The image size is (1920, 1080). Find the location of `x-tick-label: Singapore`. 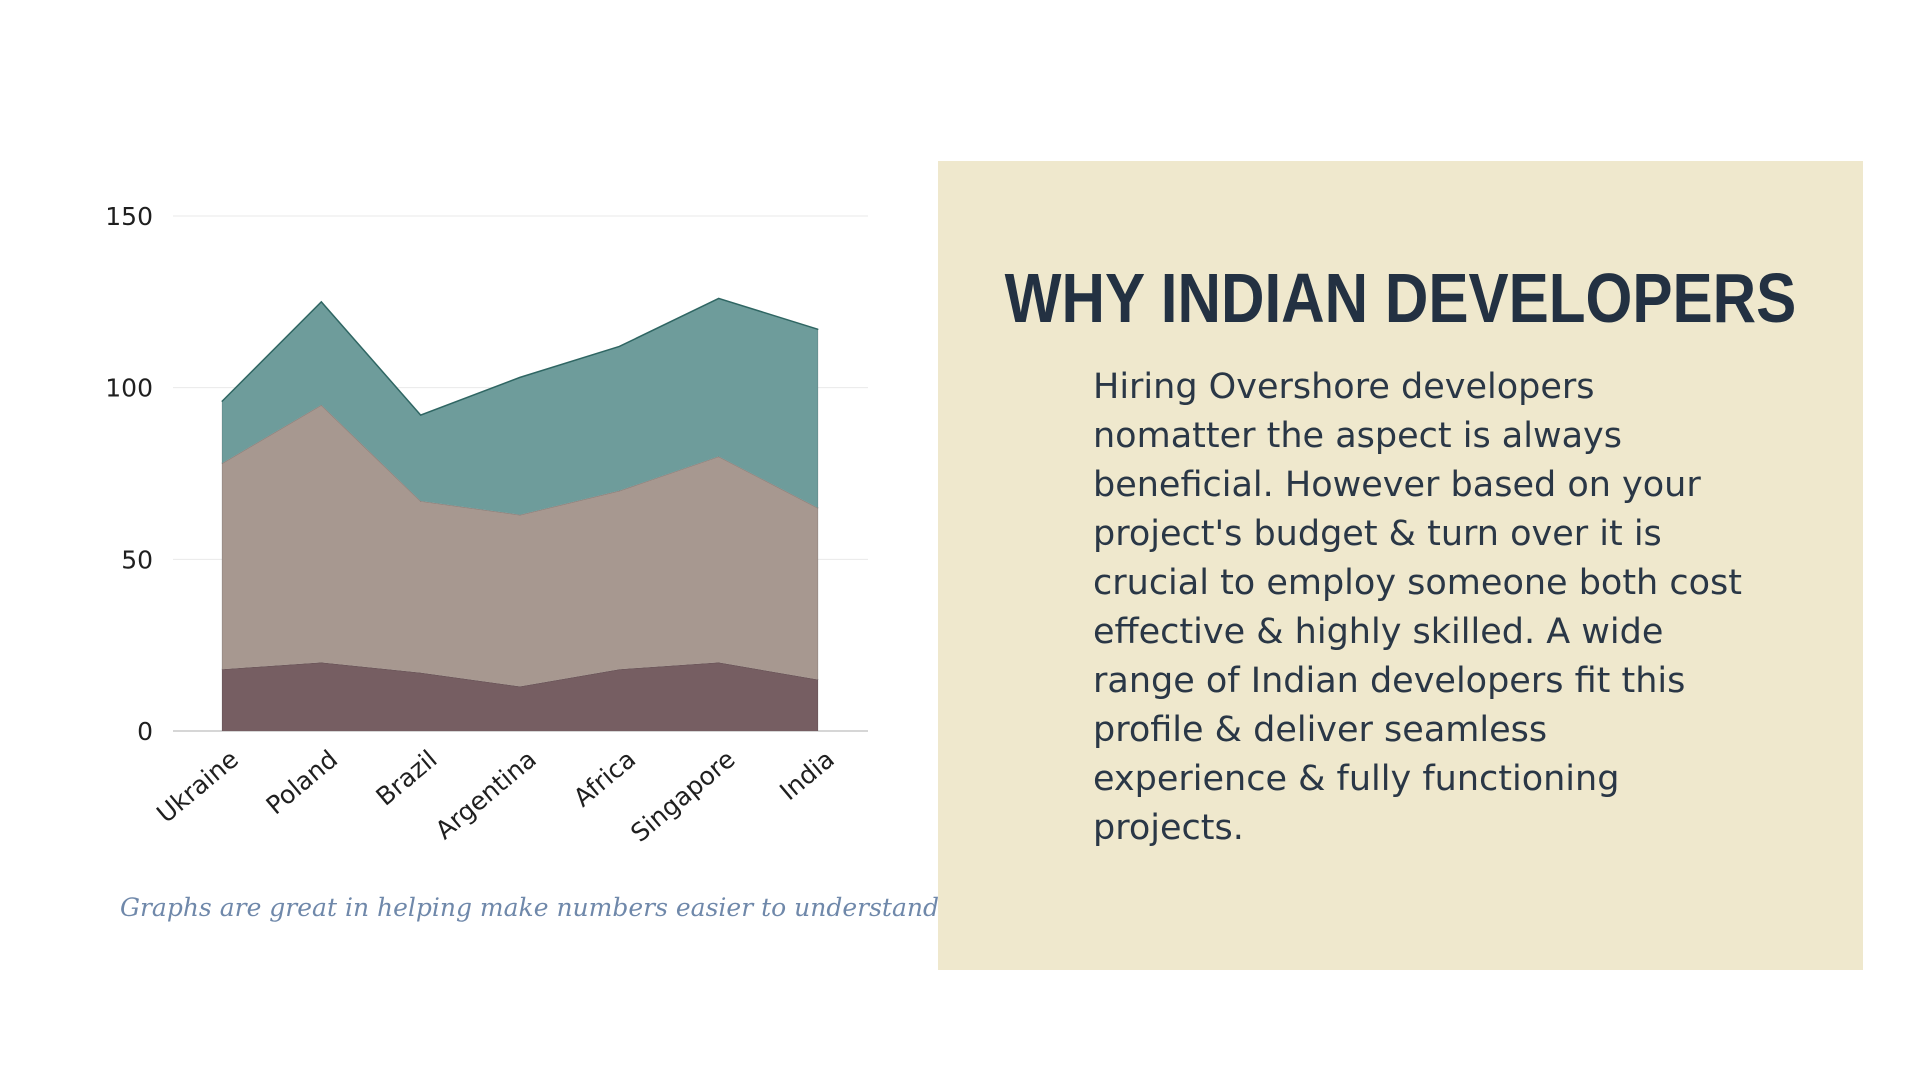

x-tick-label: Singapore is located at coordinates (682, 795).